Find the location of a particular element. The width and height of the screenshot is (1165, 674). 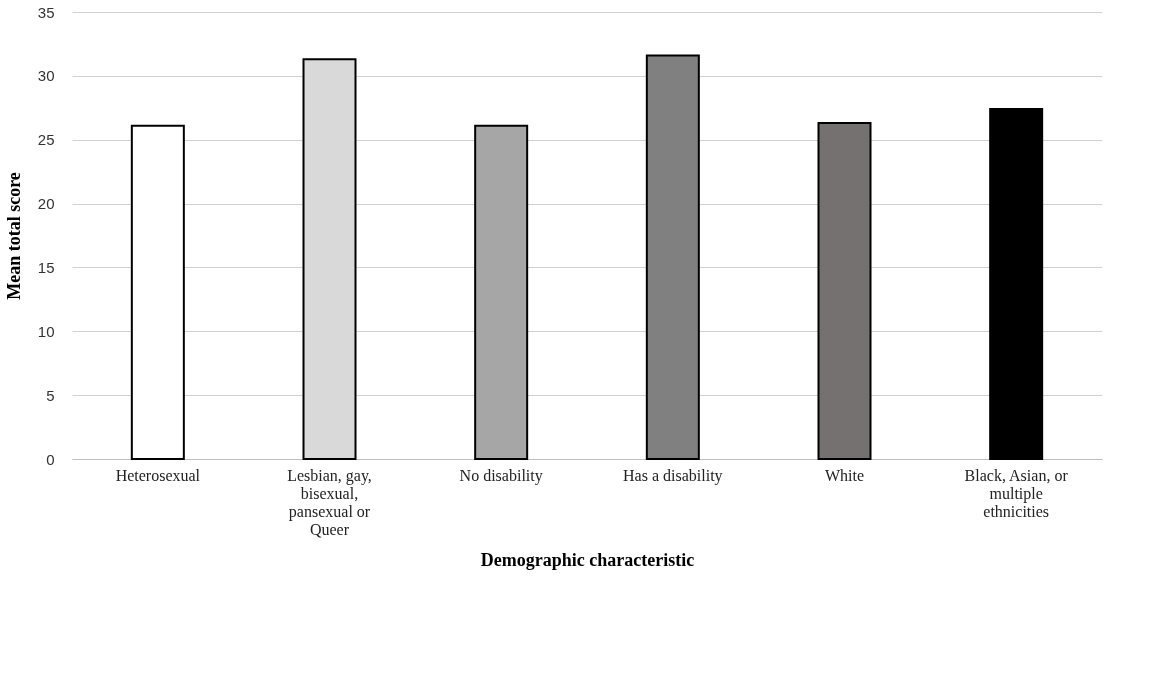

y-tick-label: 35 is located at coordinates (46, 12).